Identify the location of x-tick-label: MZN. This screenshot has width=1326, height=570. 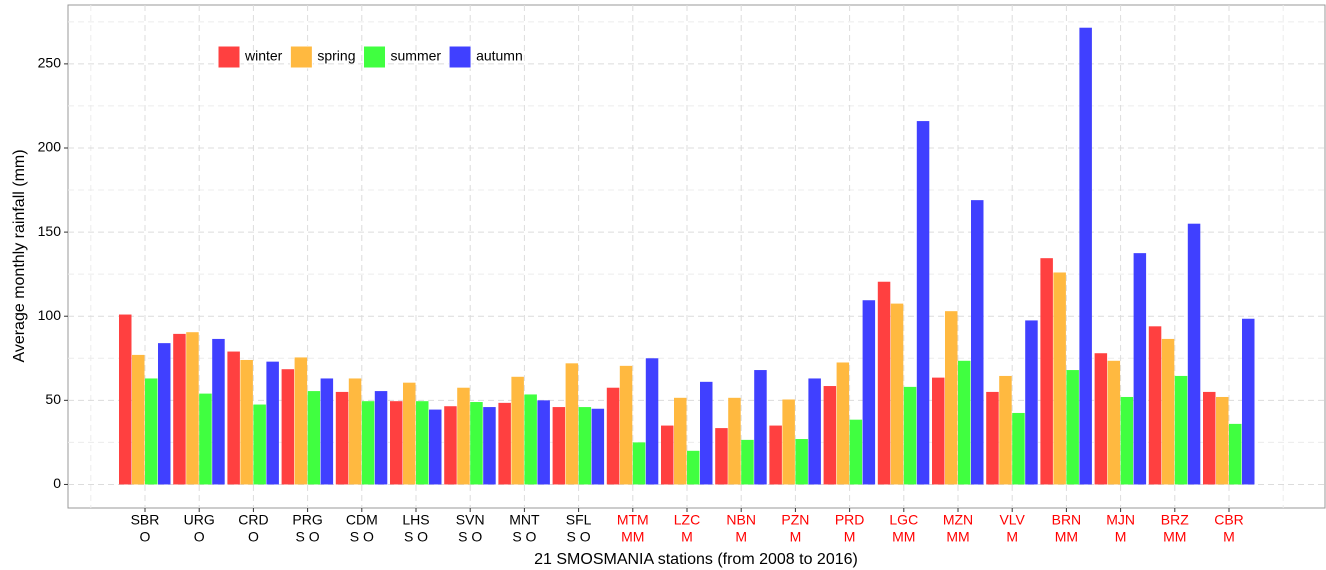
(958, 520).